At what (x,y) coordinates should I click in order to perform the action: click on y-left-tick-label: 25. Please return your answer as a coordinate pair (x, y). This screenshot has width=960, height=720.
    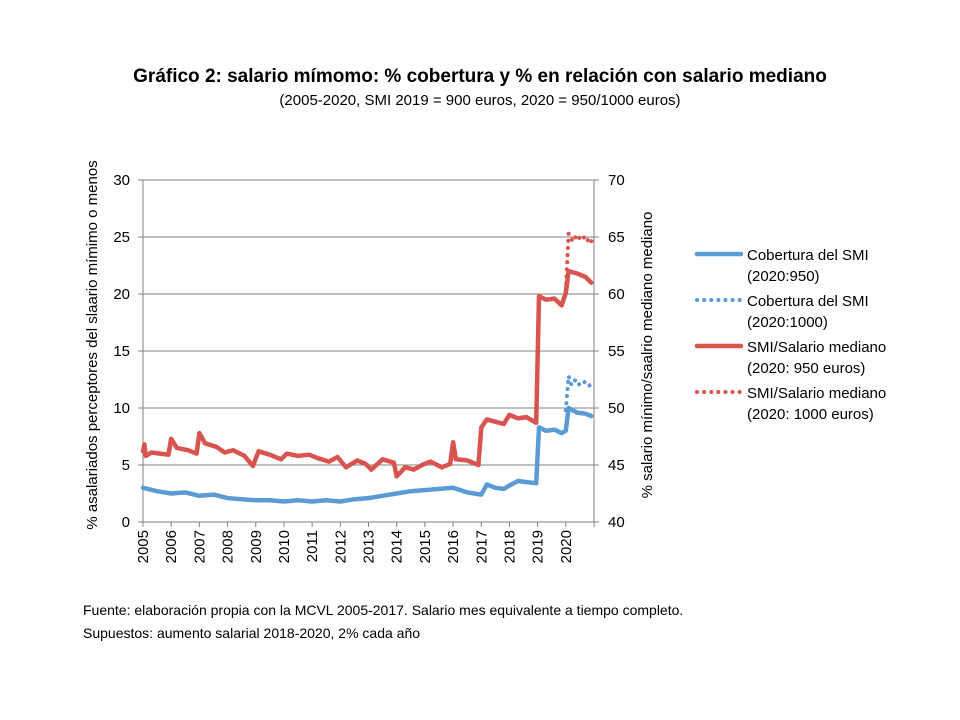
    Looking at the image, I should click on (121, 237).